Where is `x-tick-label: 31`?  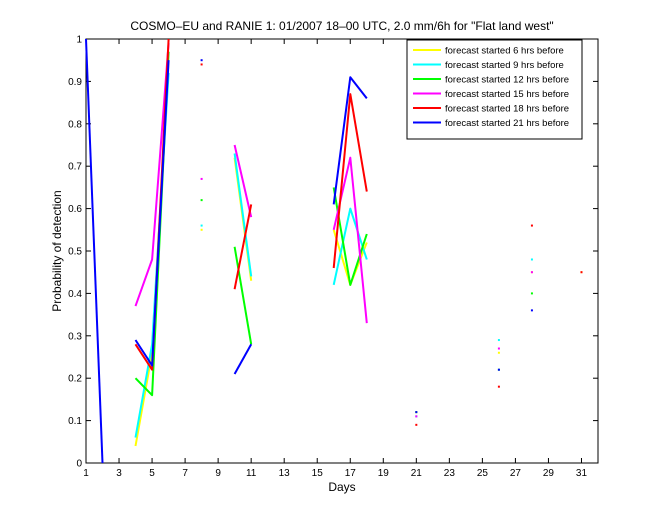
x-tick-label: 31 is located at coordinates (582, 473).